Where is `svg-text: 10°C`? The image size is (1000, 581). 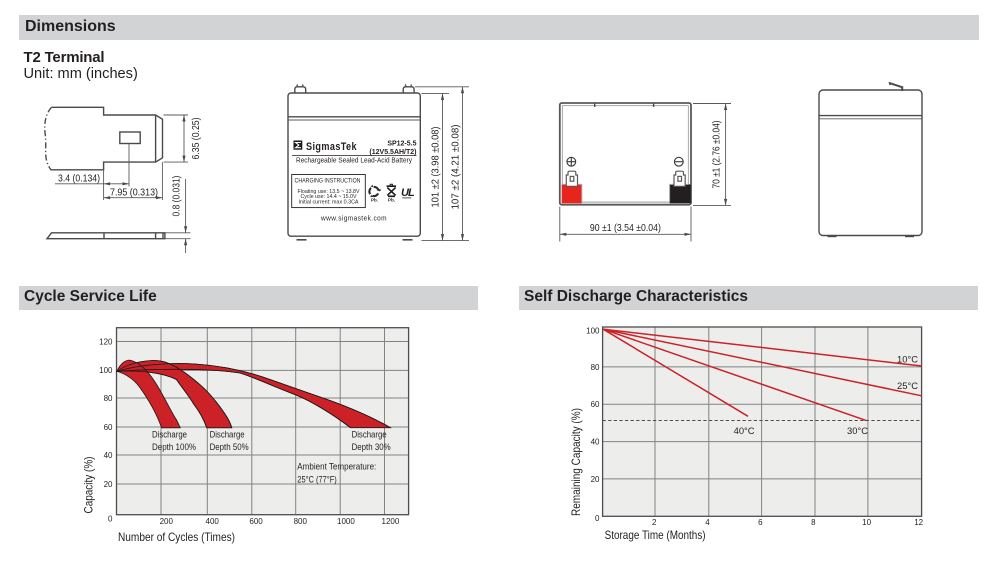
svg-text: 10°C is located at coordinates (907, 360).